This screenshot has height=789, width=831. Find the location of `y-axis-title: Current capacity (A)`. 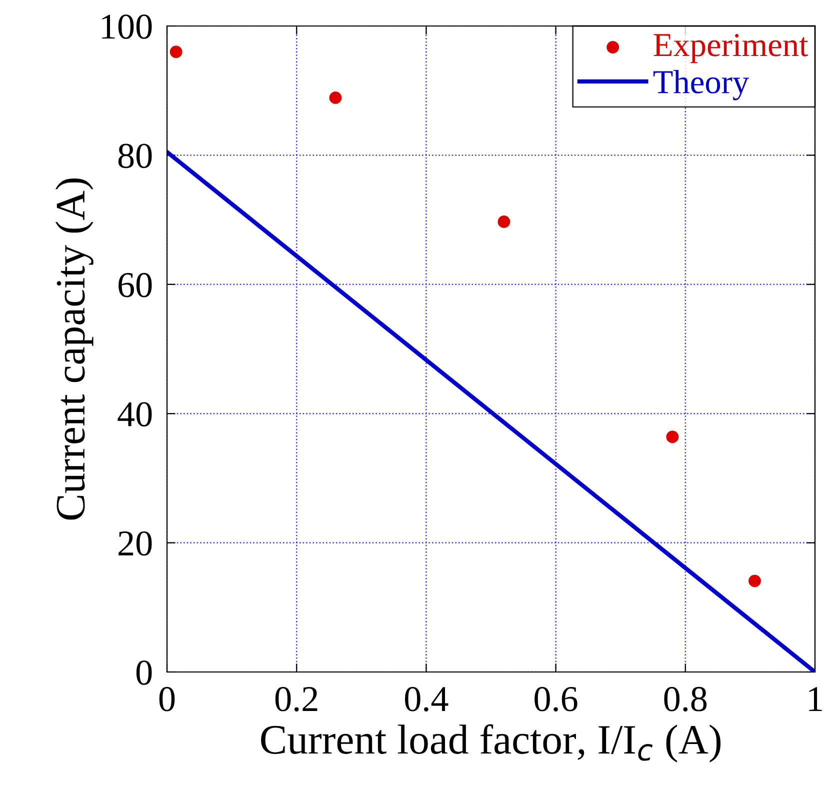

y-axis-title: Current capacity (A) is located at coordinates (74, 349).